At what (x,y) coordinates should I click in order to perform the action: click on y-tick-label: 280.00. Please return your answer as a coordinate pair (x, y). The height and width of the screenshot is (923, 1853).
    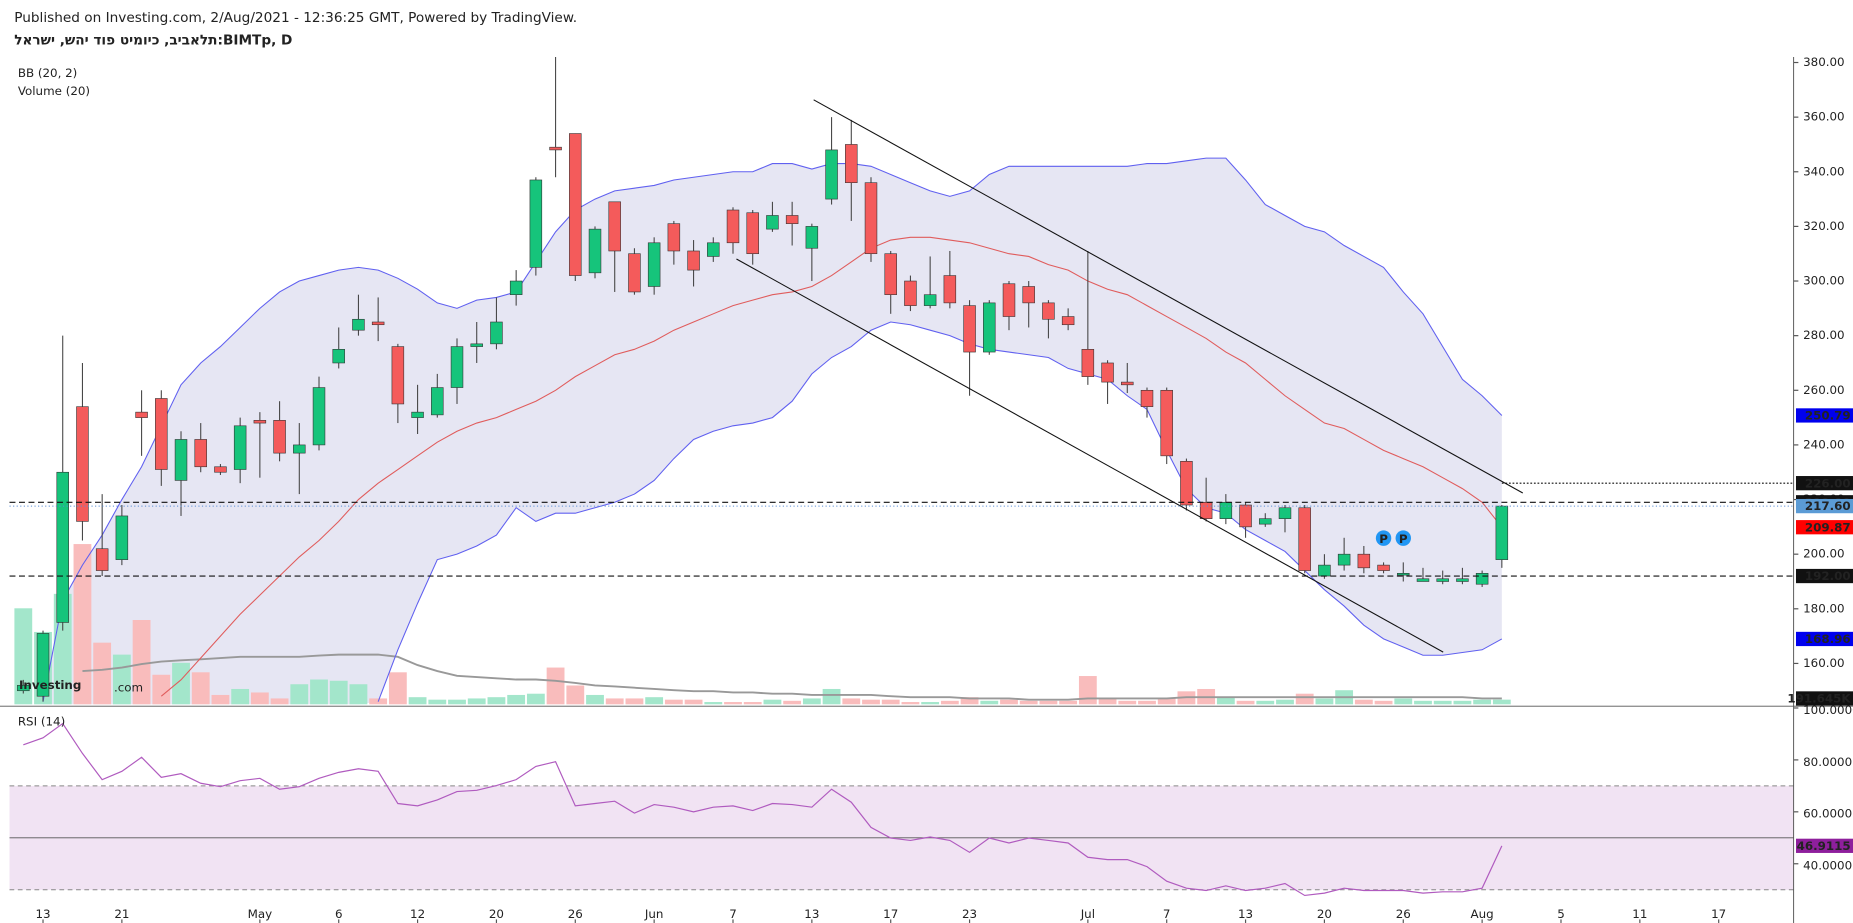
    Looking at the image, I should click on (1824, 335).